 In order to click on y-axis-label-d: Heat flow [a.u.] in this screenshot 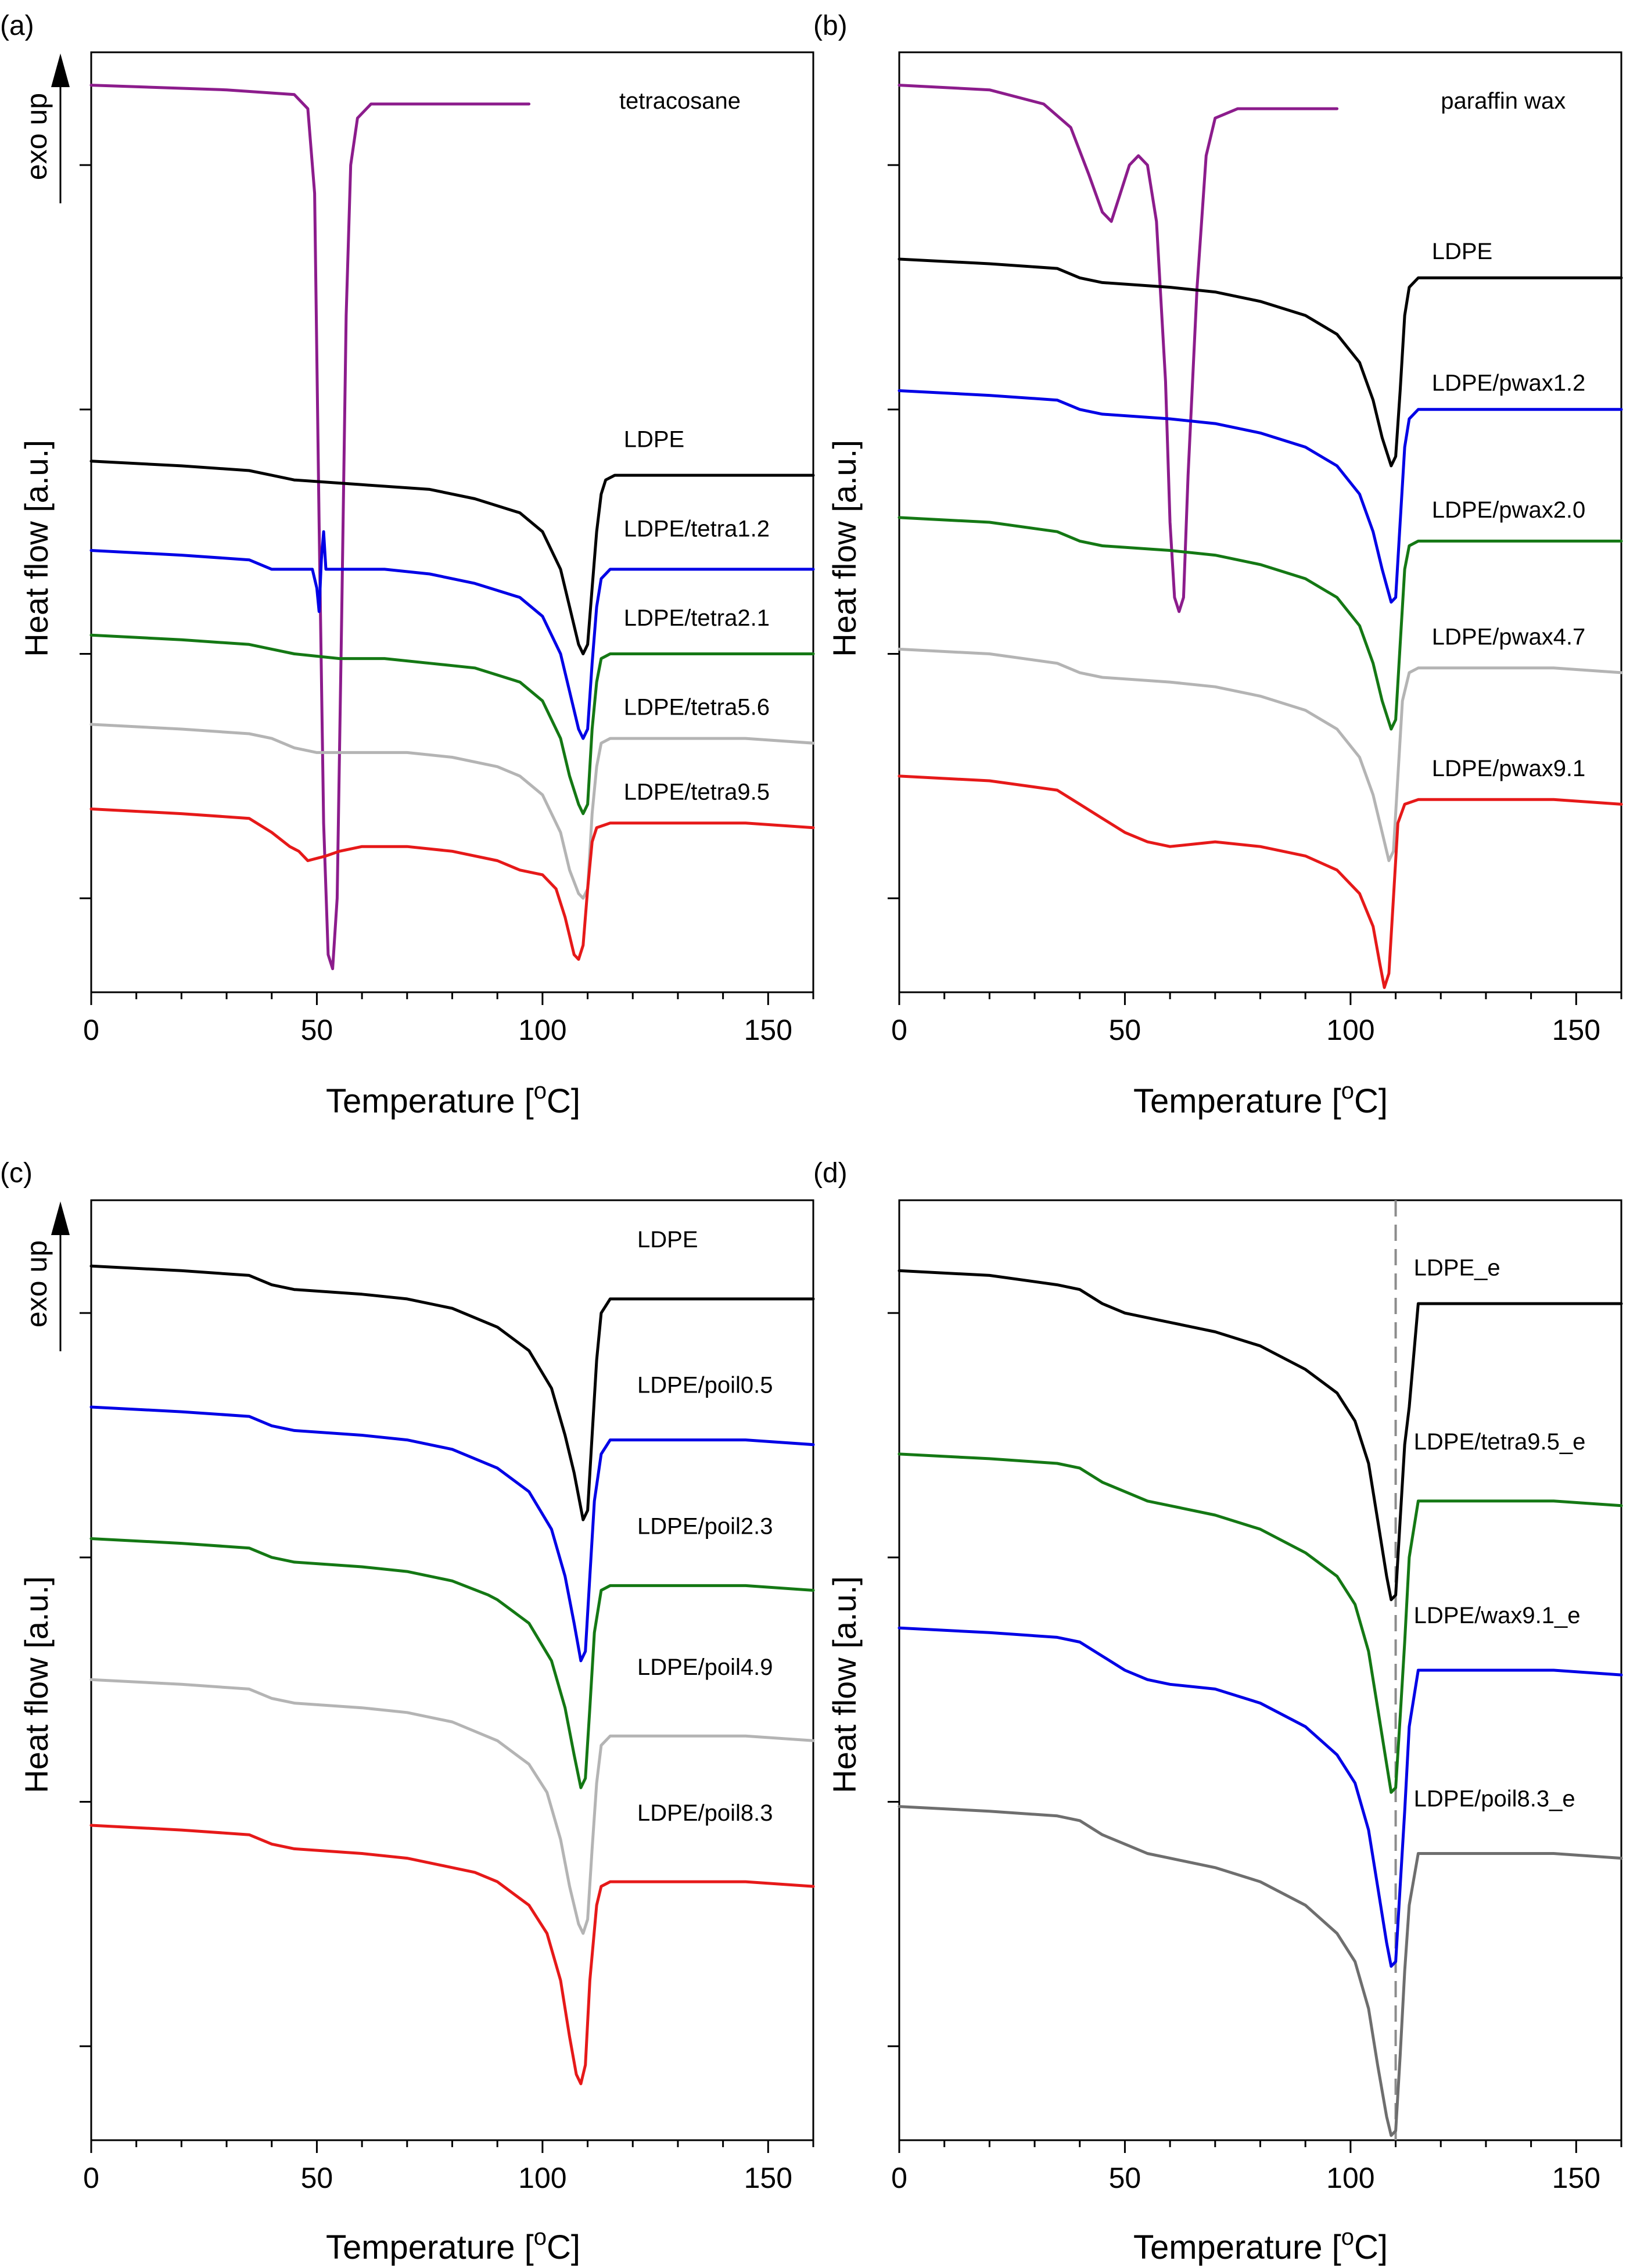, I will do `click(844, 1684)`.